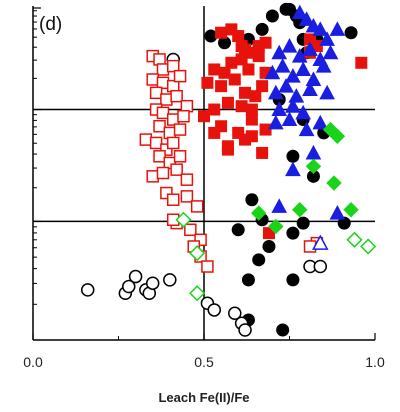 This screenshot has width=400, height=412. I want to click on x-tick-label: 0.5, so click(204, 362).